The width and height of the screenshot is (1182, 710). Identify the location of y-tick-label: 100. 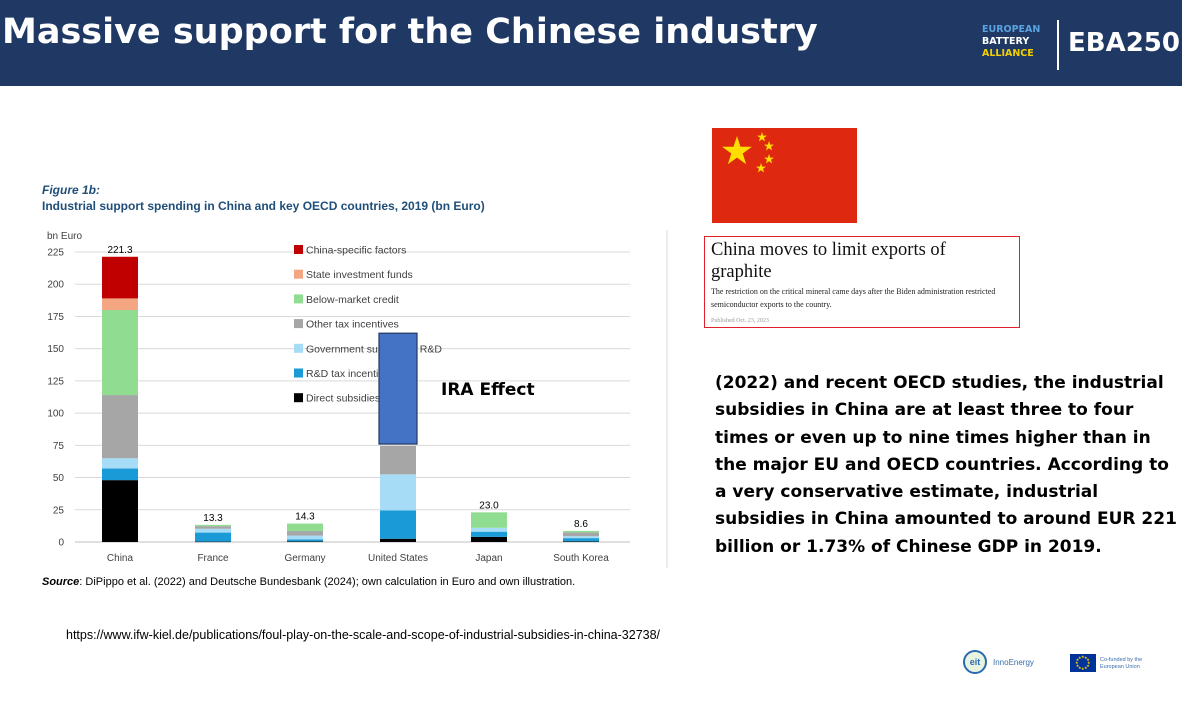
(55, 414).